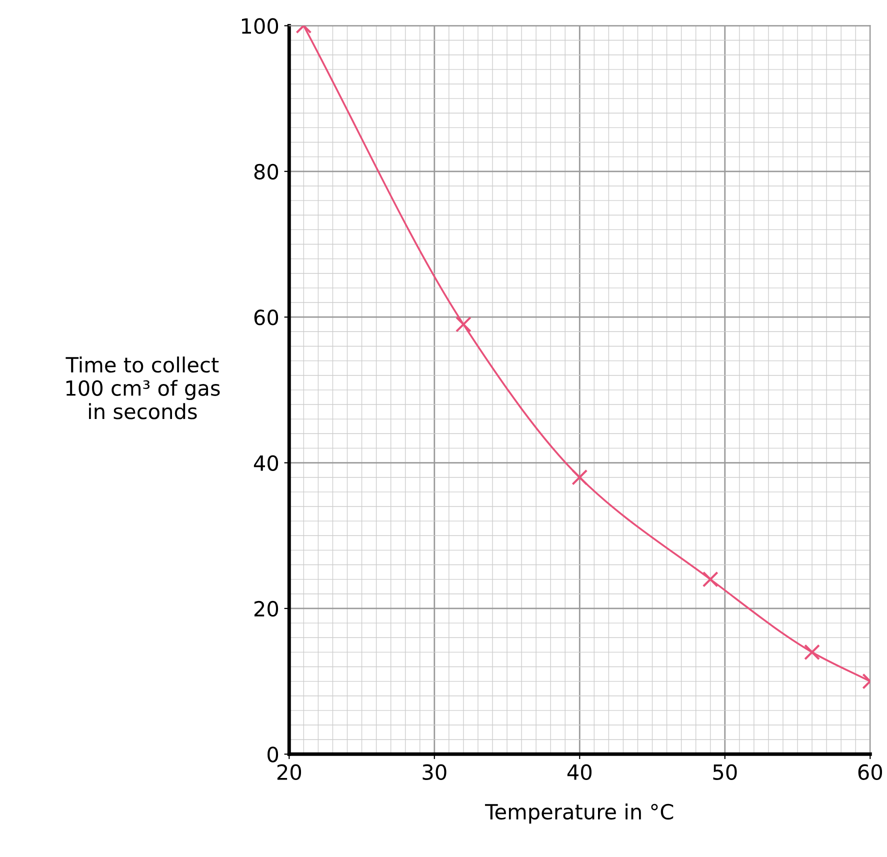 Image resolution: width=887 pixels, height=857 pixels. I want to click on y-tick-label: 20, so click(266, 608).